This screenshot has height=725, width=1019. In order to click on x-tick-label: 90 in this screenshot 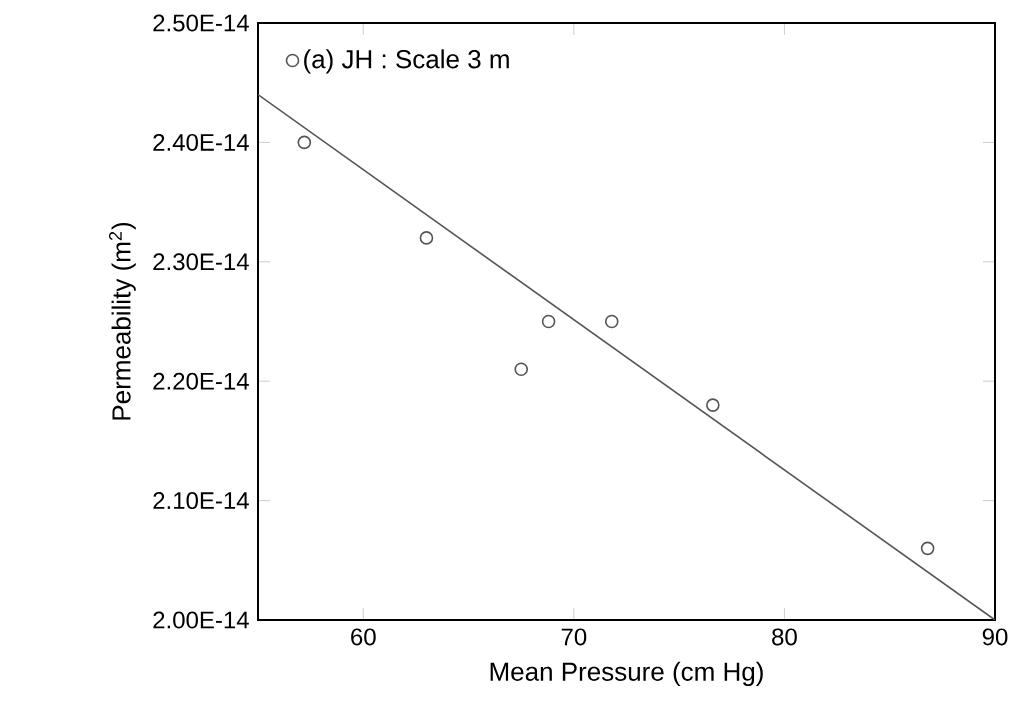, I will do `click(995, 637)`.